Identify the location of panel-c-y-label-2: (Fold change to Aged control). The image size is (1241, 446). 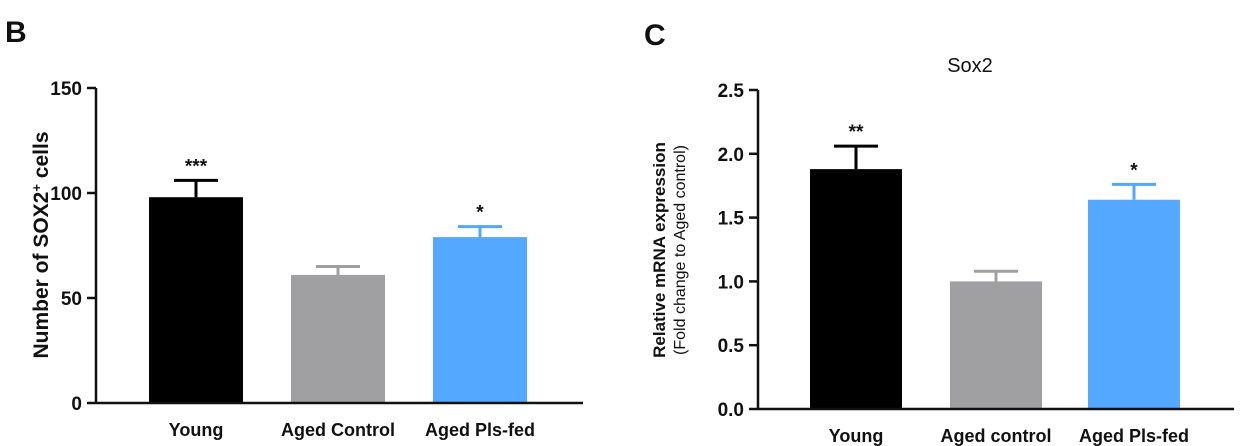
(680, 250).